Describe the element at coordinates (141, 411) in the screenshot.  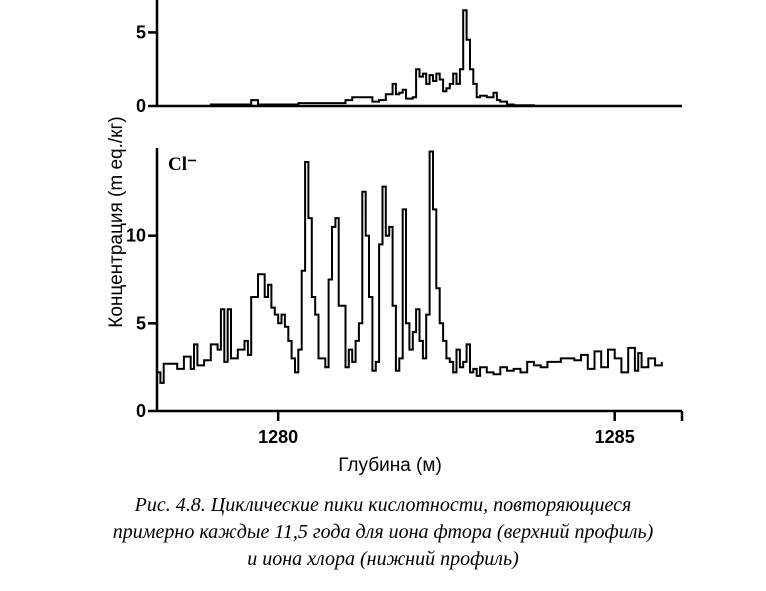
I see `lower-y-tick-label: 0` at that location.